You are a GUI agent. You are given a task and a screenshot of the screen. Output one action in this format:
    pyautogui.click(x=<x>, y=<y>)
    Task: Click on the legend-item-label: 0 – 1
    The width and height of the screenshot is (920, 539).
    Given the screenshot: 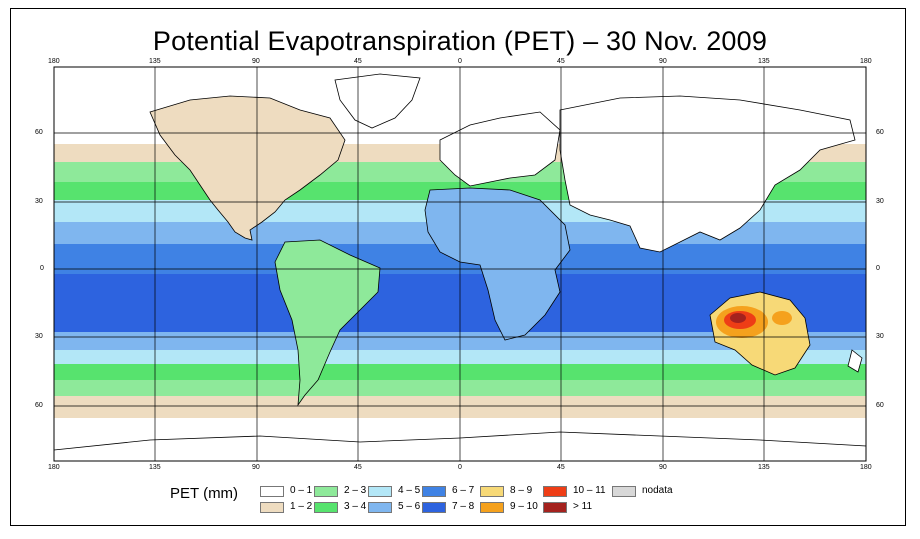 What is the action you would take?
    pyautogui.click(x=301, y=490)
    